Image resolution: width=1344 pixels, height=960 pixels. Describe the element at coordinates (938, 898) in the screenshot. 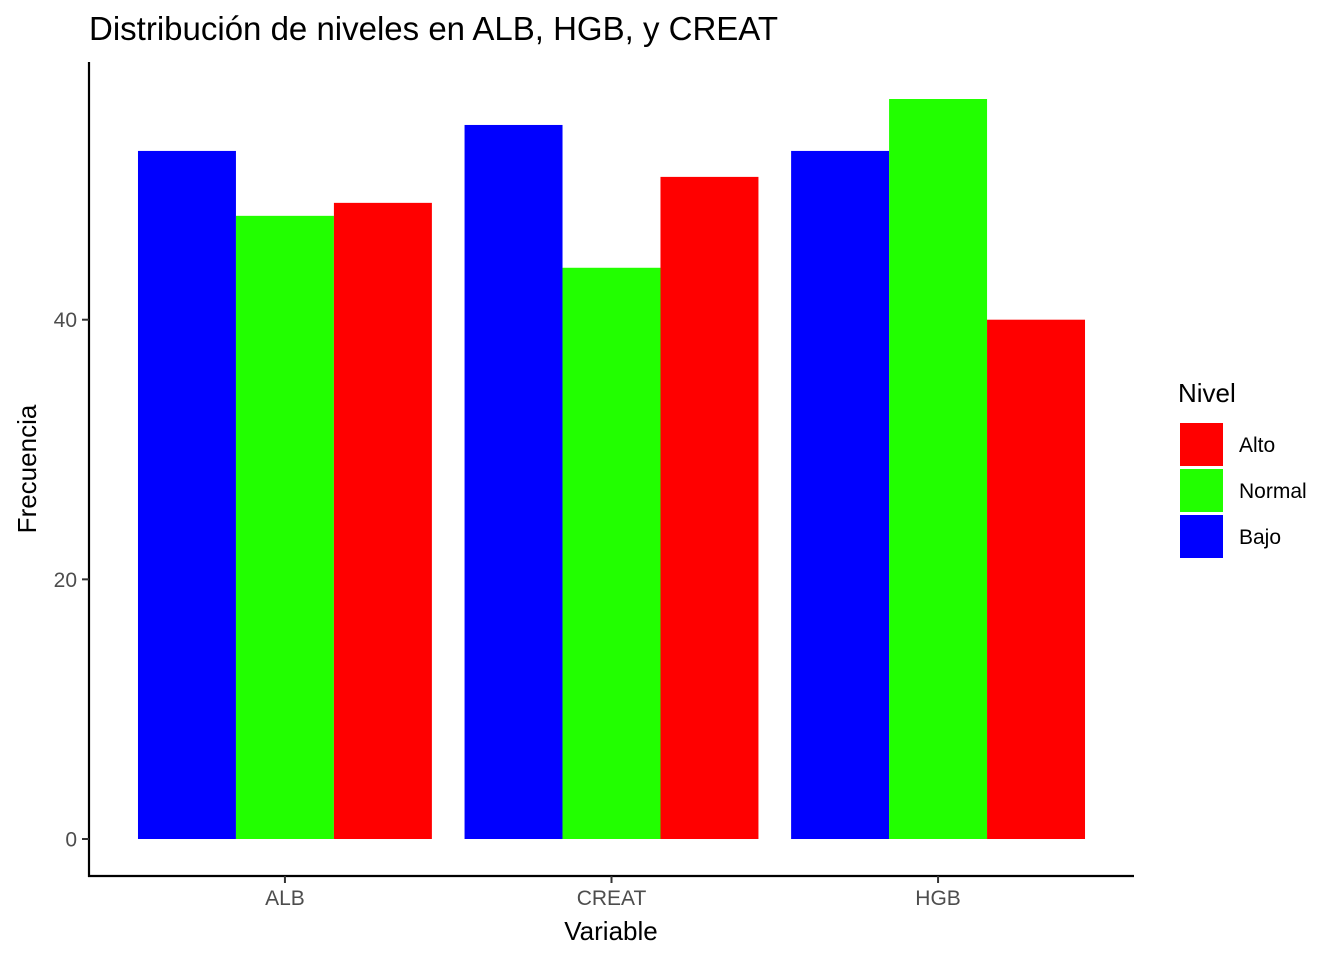

I see `x-tick-label-hgb: HGB` at that location.